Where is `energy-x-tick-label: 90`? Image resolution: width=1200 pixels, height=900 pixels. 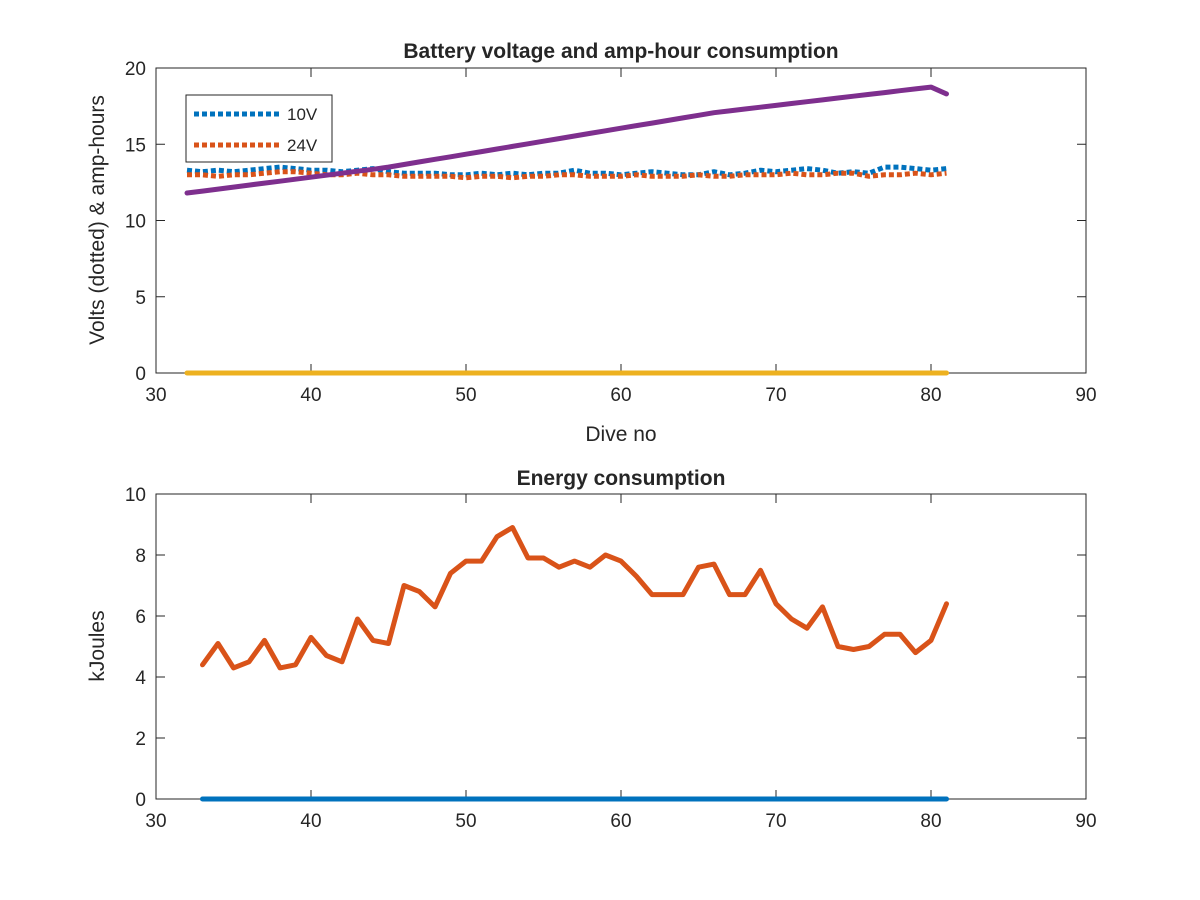 energy-x-tick-label: 90 is located at coordinates (1085, 821).